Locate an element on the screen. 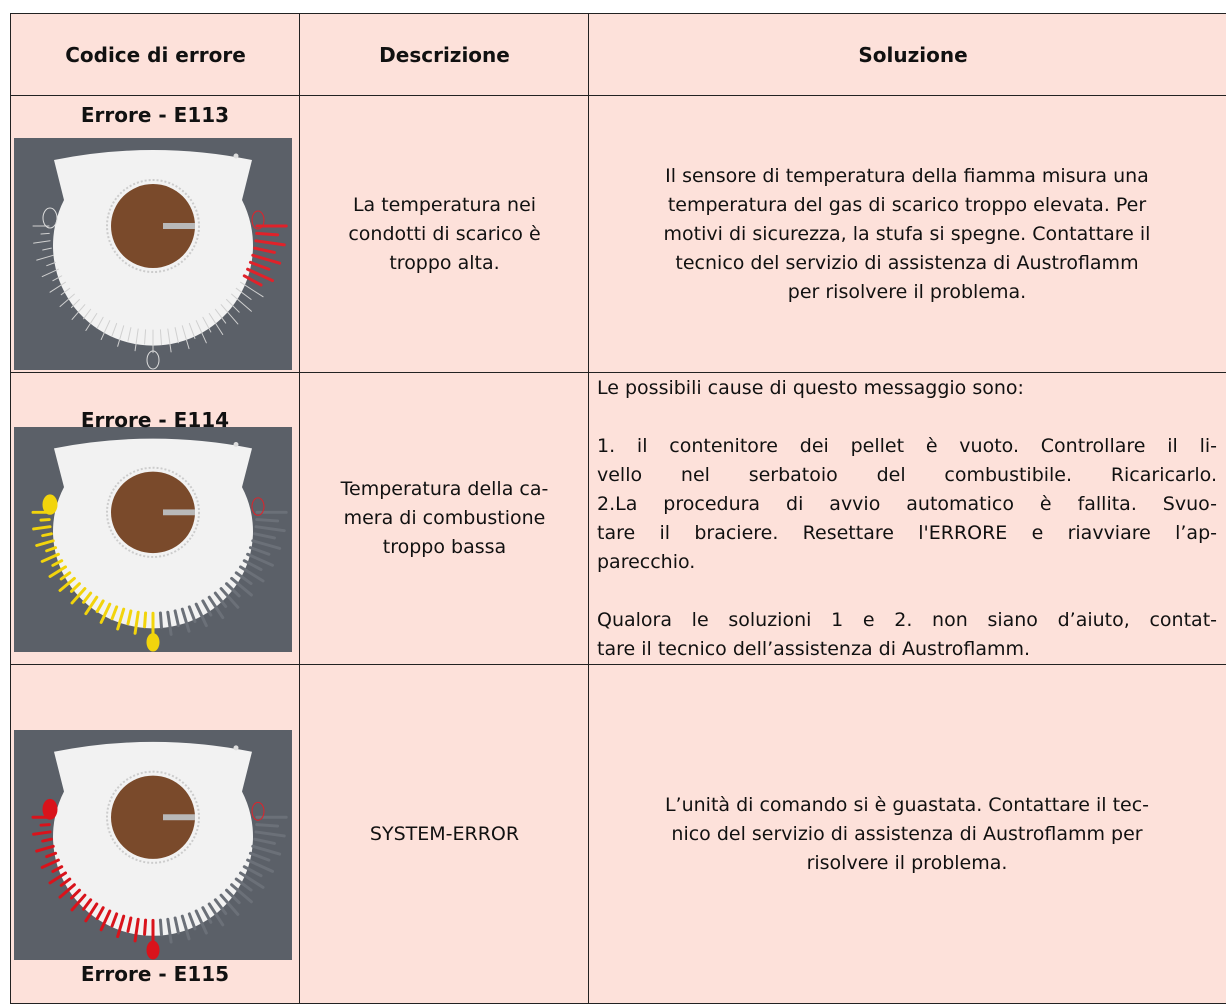 This screenshot has width=1226, height=1004. description-line: troppo alta. is located at coordinates (444, 262).